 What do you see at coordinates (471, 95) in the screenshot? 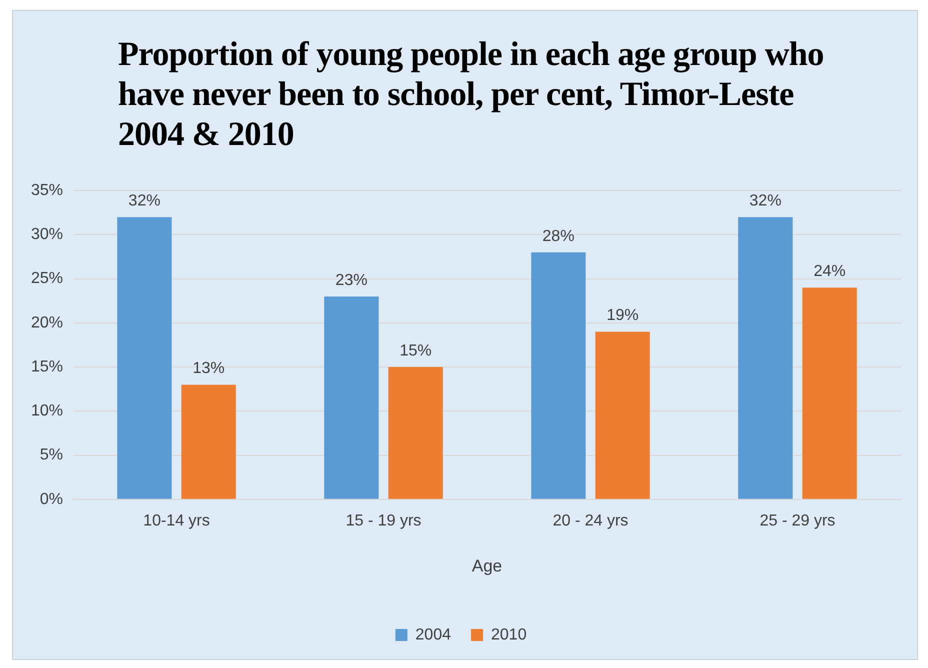
I see `chart-title: Proportion of young people in each age group who have never been to school, per cent, Timor-Leste 2004 & 2010` at bounding box center [471, 95].